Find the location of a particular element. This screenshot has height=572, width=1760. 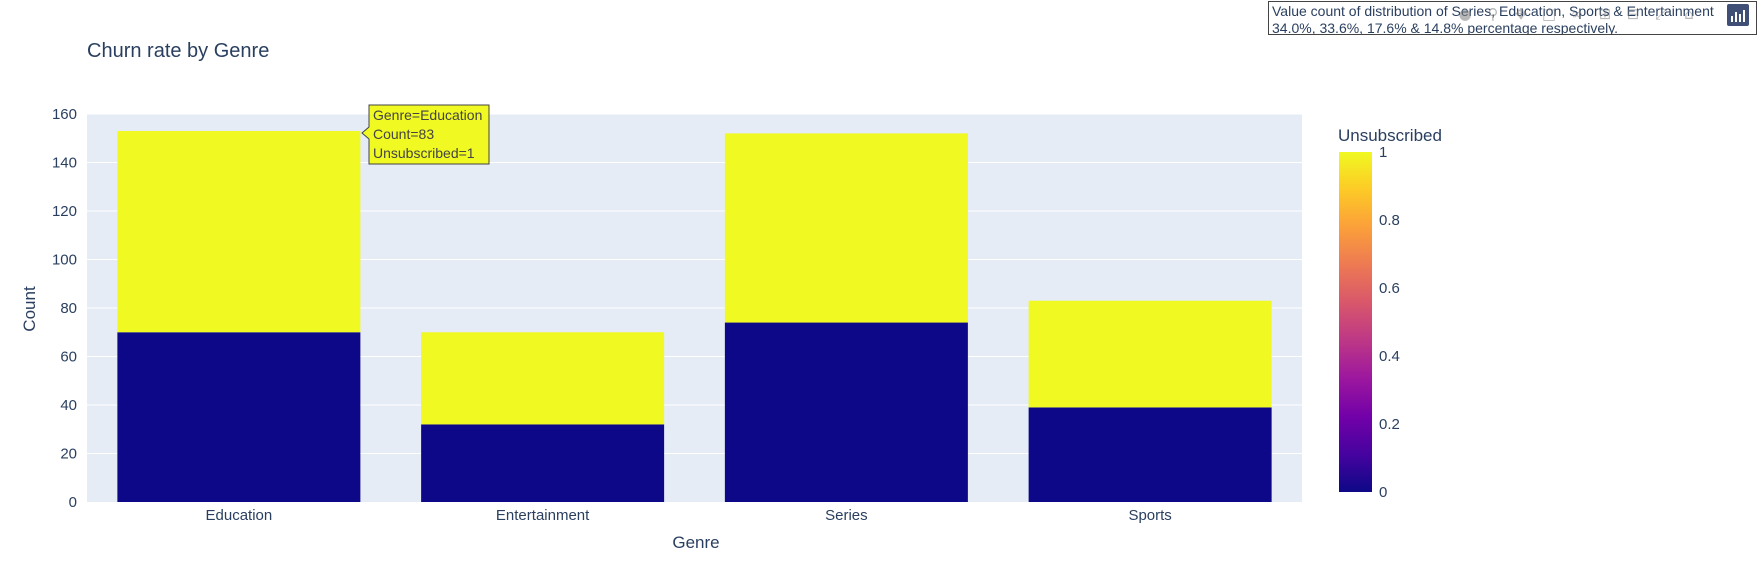

x-tick-label: Sports is located at coordinates (1149, 515).